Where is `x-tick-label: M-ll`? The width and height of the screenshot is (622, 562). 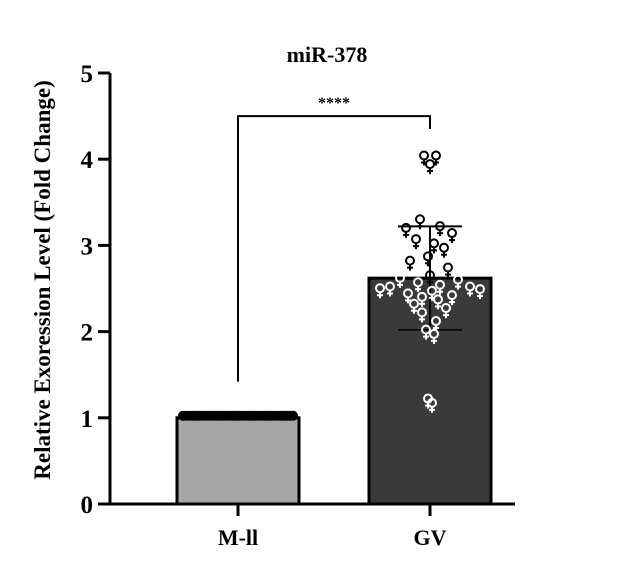 x-tick-label: M-ll is located at coordinates (238, 537).